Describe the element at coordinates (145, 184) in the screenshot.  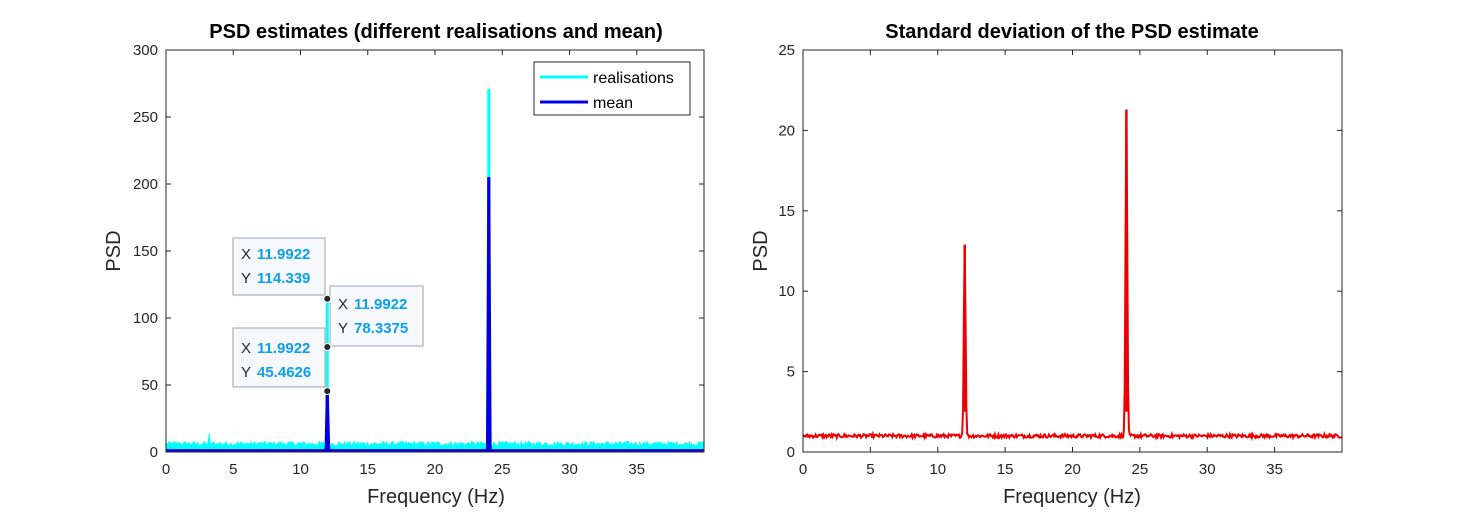
I see `y-tick-label: 200` at that location.